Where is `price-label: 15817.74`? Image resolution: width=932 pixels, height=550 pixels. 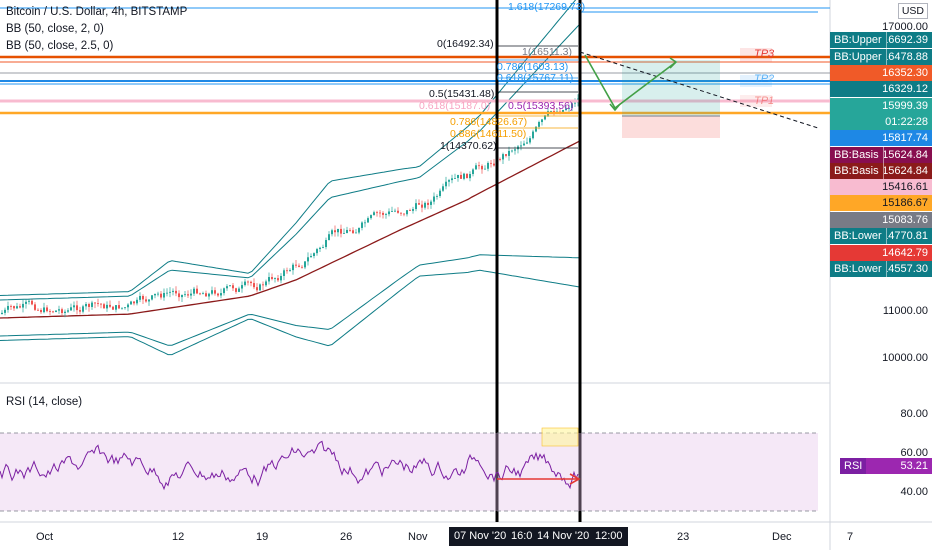
price-label: 15817.74 is located at coordinates (881, 138).